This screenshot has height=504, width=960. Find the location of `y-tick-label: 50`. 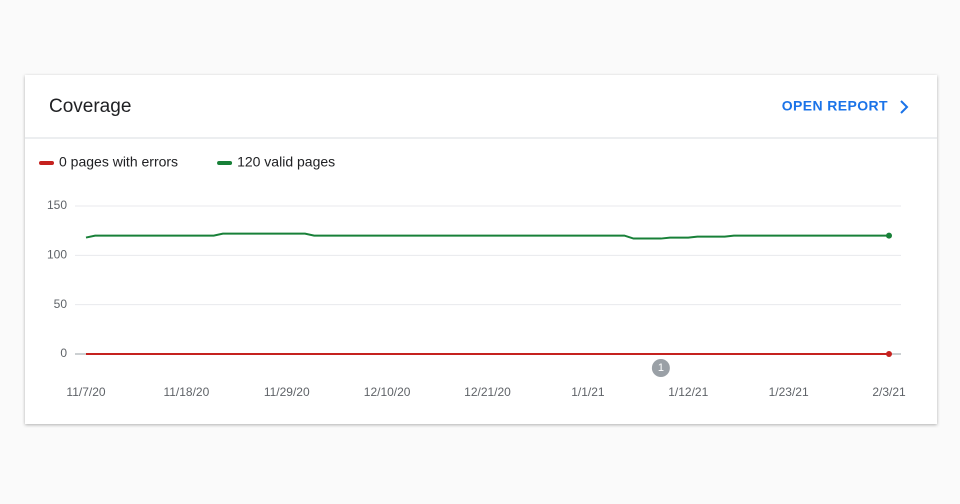

y-tick-label: 50 is located at coordinates (61, 304).